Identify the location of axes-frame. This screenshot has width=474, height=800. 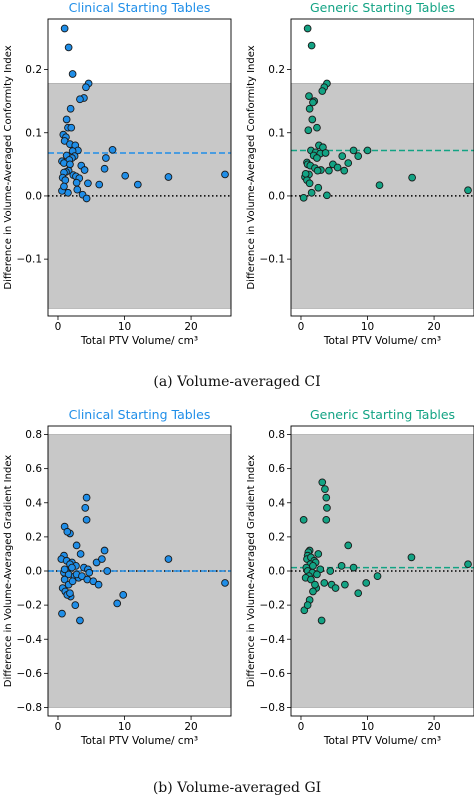
(382, 167).